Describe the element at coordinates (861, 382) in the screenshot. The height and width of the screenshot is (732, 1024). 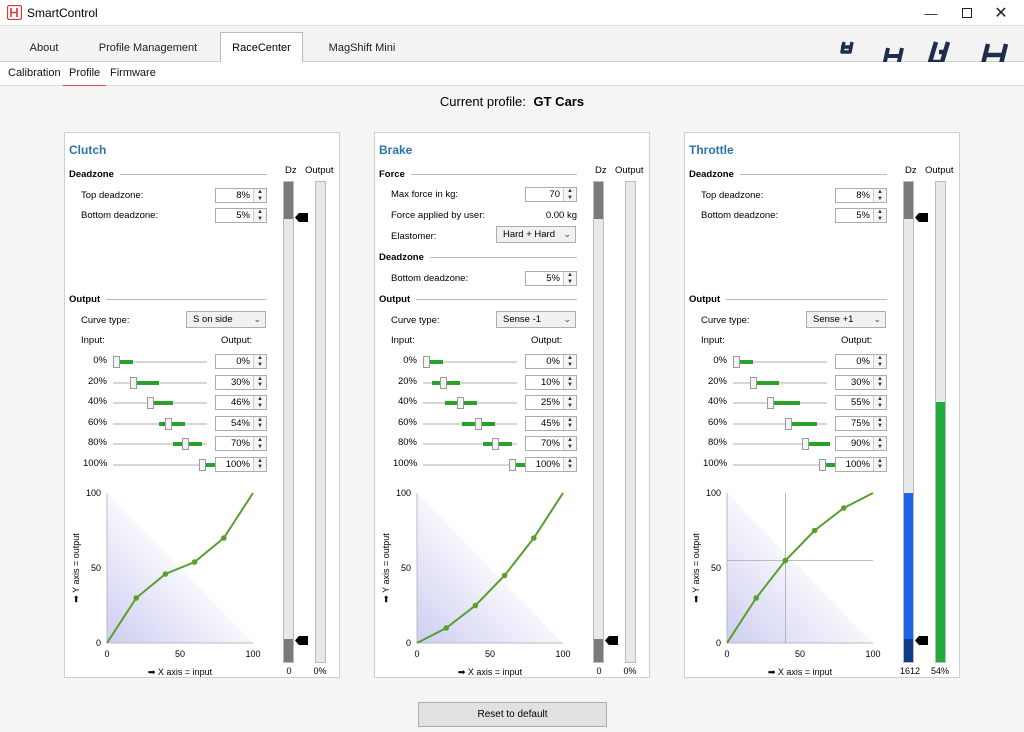
I see `throttle-output-spinner: 30% ▲ ▼` at that location.